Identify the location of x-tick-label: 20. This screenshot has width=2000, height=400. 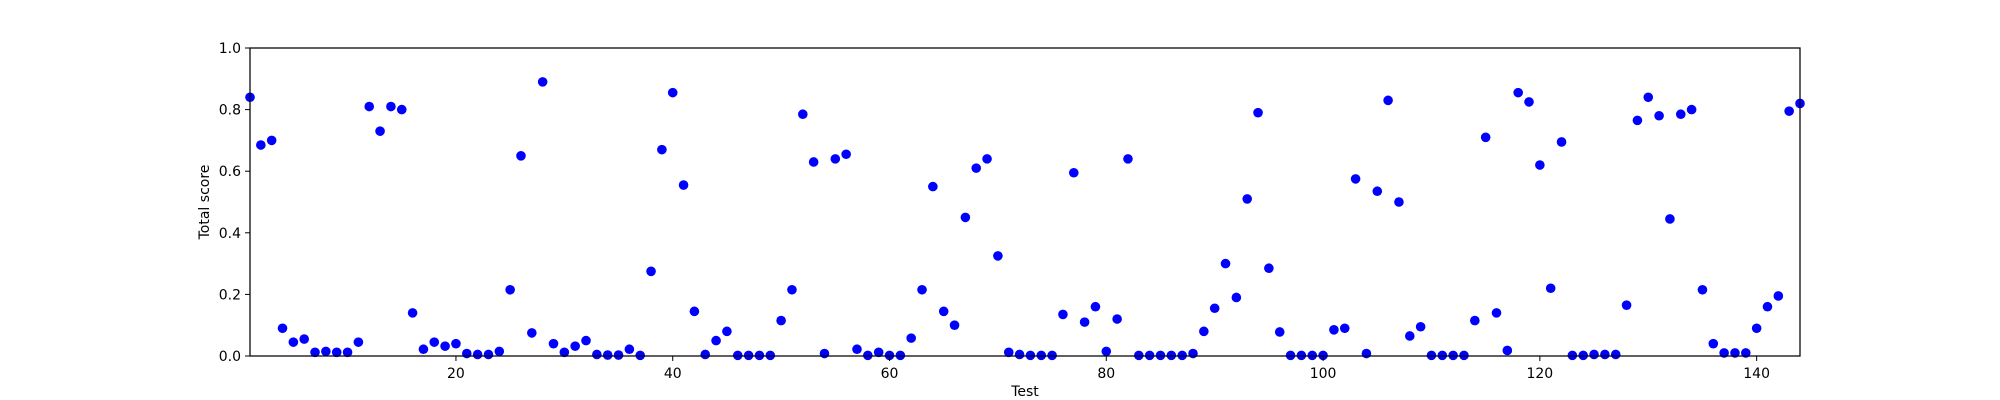
(456, 374).